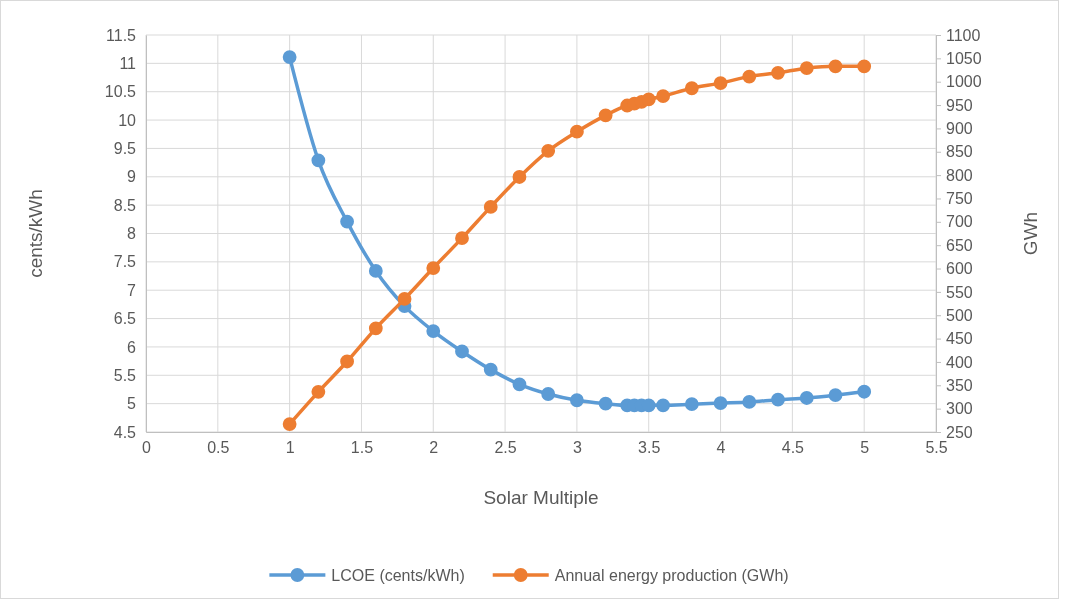 The image size is (1072, 610). Describe the element at coordinates (125, 205) in the screenshot. I see `y-tick-label: 8.5` at that location.